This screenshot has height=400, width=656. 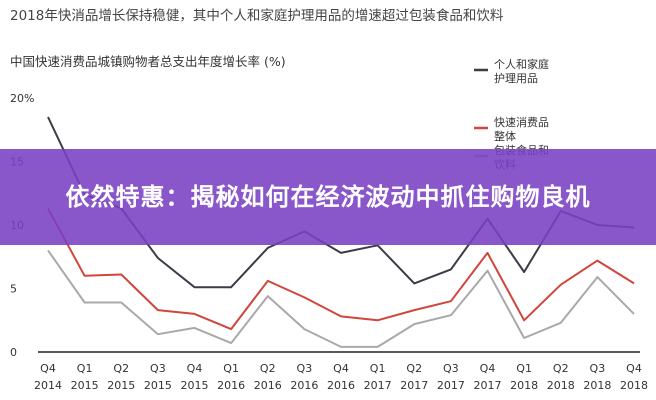 I want to click on y-tick-label: 20%, so click(x=22, y=98).